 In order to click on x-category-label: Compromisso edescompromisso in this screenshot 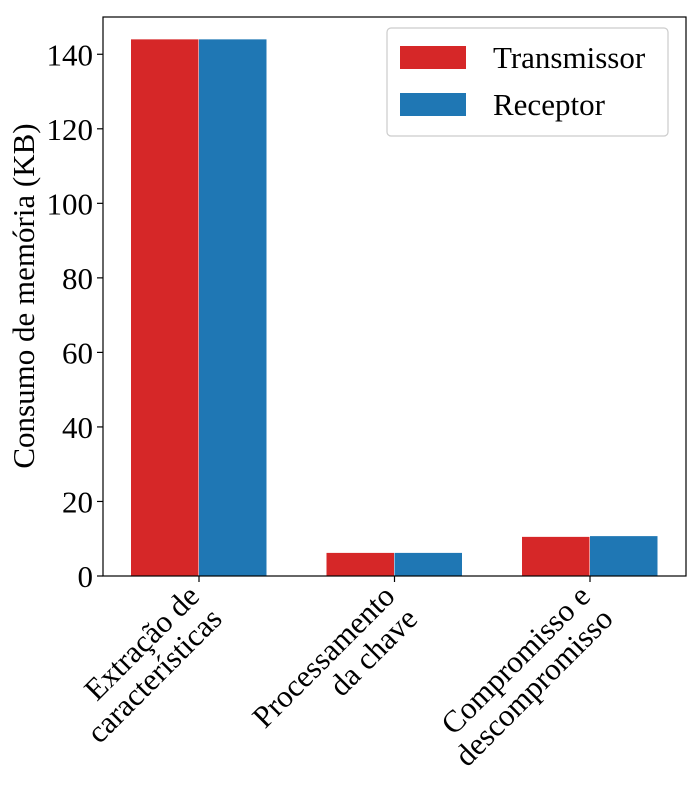, I will do `click(522, 675)`.